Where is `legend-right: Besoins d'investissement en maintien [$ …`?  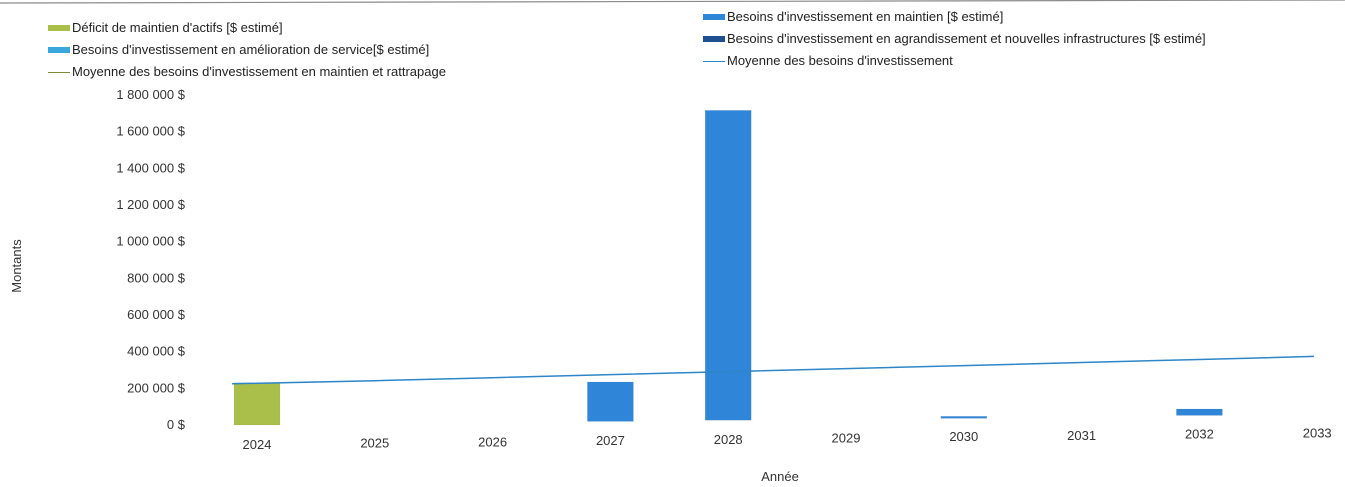 legend-right: Besoins d'investissement en maintien [$ … is located at coordinates (954, 39).